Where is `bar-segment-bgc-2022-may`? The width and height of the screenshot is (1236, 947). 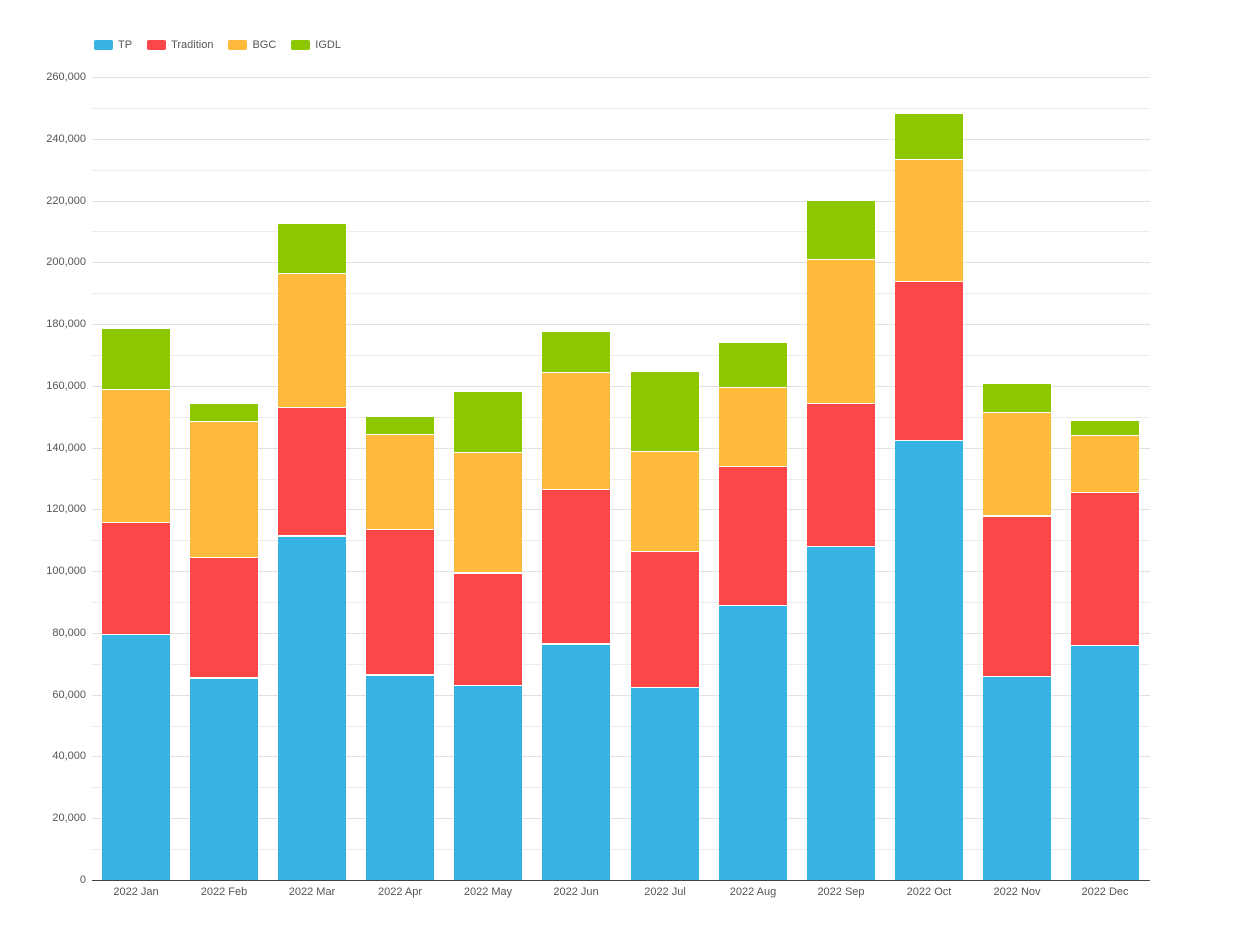
bar-segment-bgc-2022-may is located at coordinates (488, 512).